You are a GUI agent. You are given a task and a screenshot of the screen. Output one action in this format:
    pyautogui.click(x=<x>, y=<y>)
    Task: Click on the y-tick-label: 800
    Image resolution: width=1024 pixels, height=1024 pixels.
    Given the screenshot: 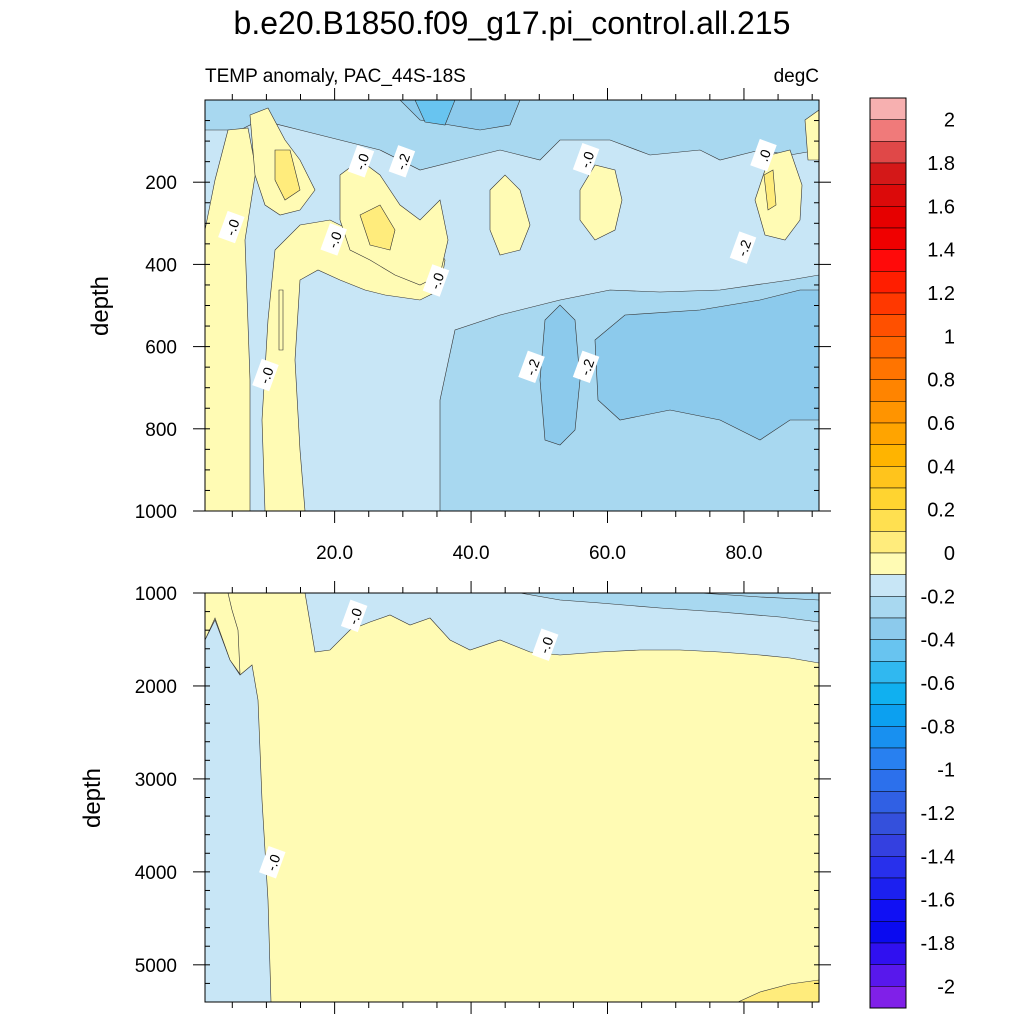 What is the action you would take?
    pyautogui.click(x=161, y=430)
    